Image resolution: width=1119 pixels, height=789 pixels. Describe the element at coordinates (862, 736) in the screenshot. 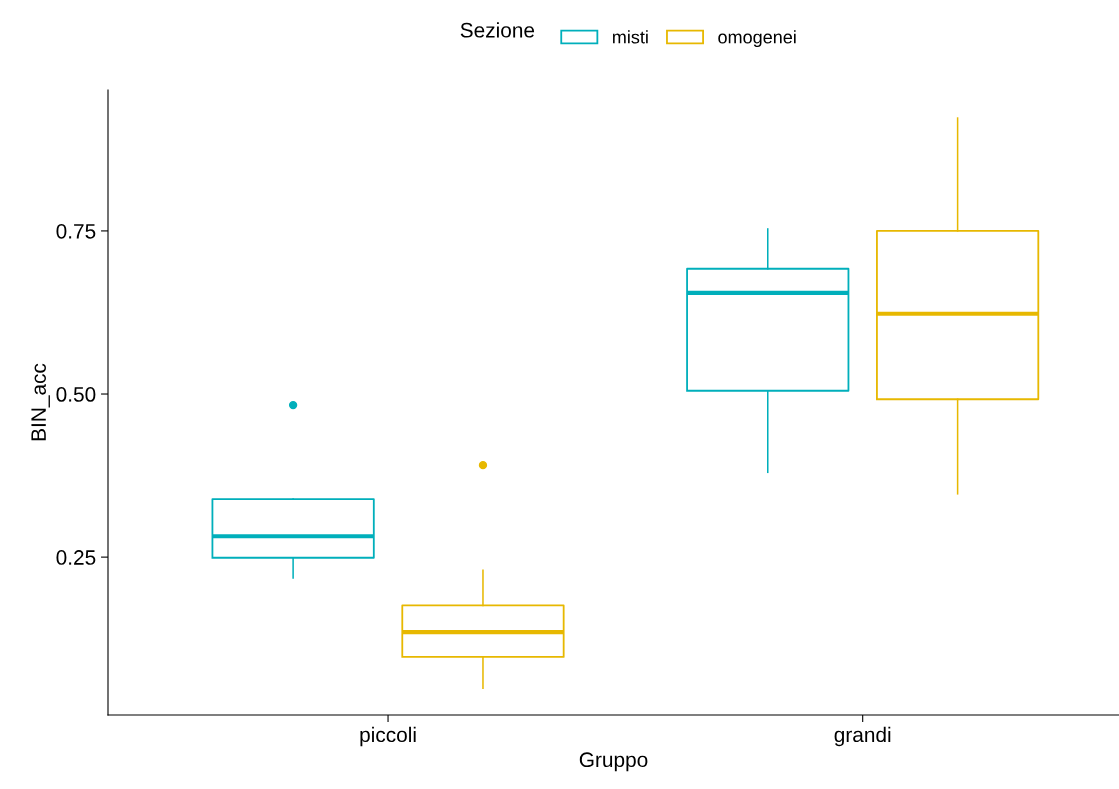

I see `x-tick-label: grandi` at that location.